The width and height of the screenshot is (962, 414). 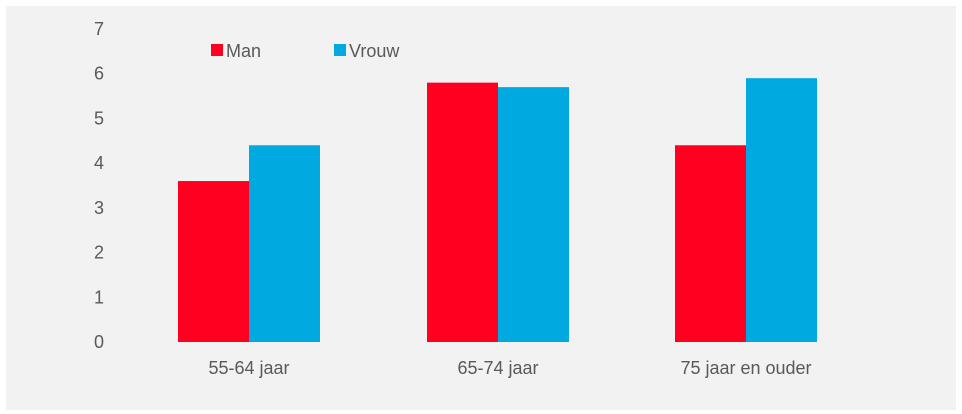 What do you see at coordinates (99, 253) in the screenshot?
I see `y-tick-label: 2` at bounding box center [99, 253].